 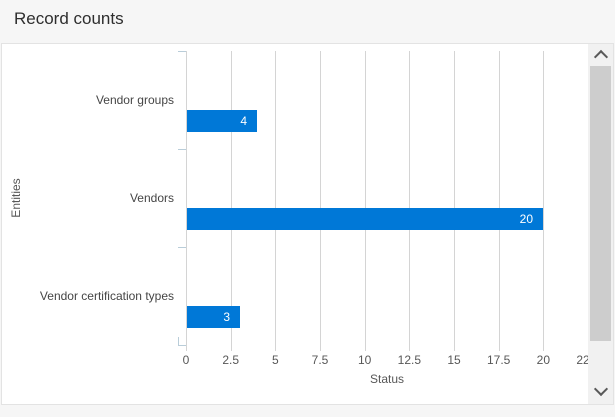 What do you see at coordinates (409, 360) in the screenshot?
I see `x-tick-label: 12.5` at bounding box center [409, 360].